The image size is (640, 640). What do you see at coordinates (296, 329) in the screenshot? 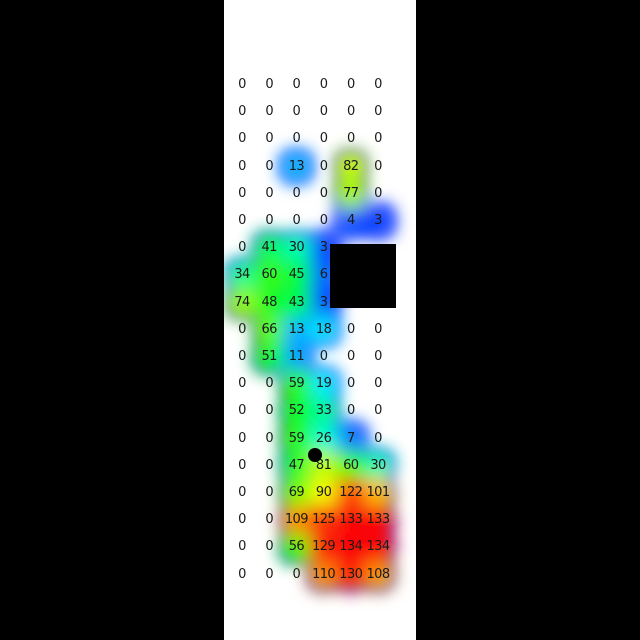
I see `heat-cell-r9-c2` at bounding box center [296, 329].